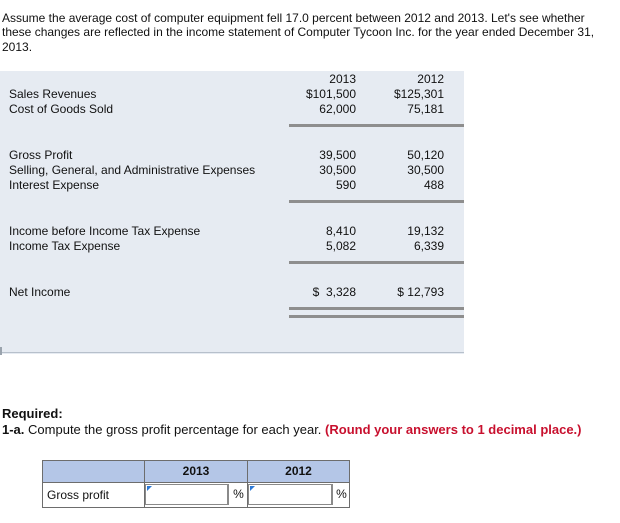 This screenshot has width=620, height=523. Describe the element at coordinates (252, 488) in the screenshot. I see `input-flag-2012-icon` at that location.